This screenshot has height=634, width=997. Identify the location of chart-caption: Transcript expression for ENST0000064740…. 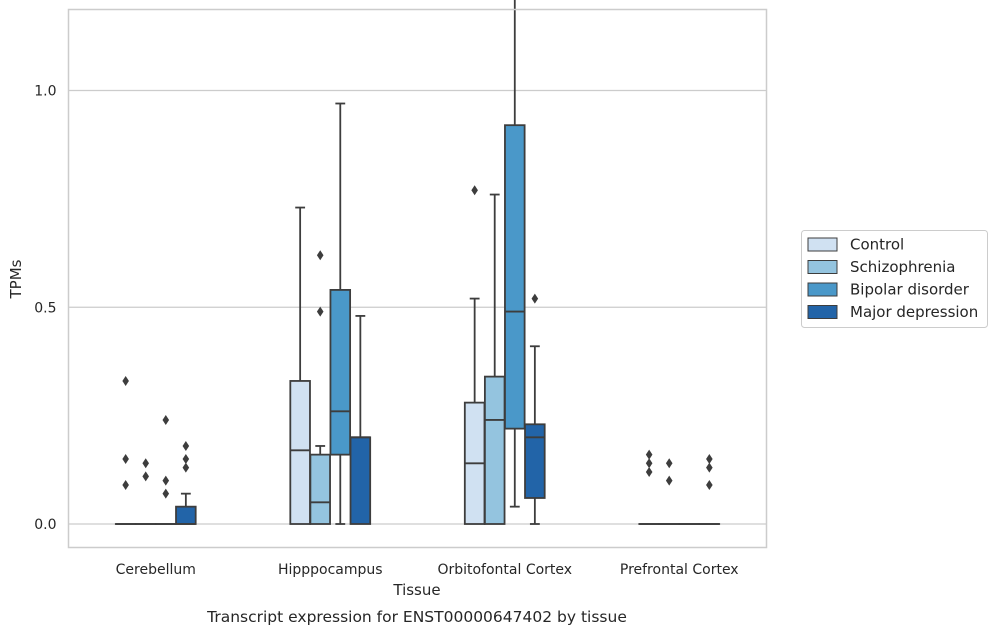
(416, 617).